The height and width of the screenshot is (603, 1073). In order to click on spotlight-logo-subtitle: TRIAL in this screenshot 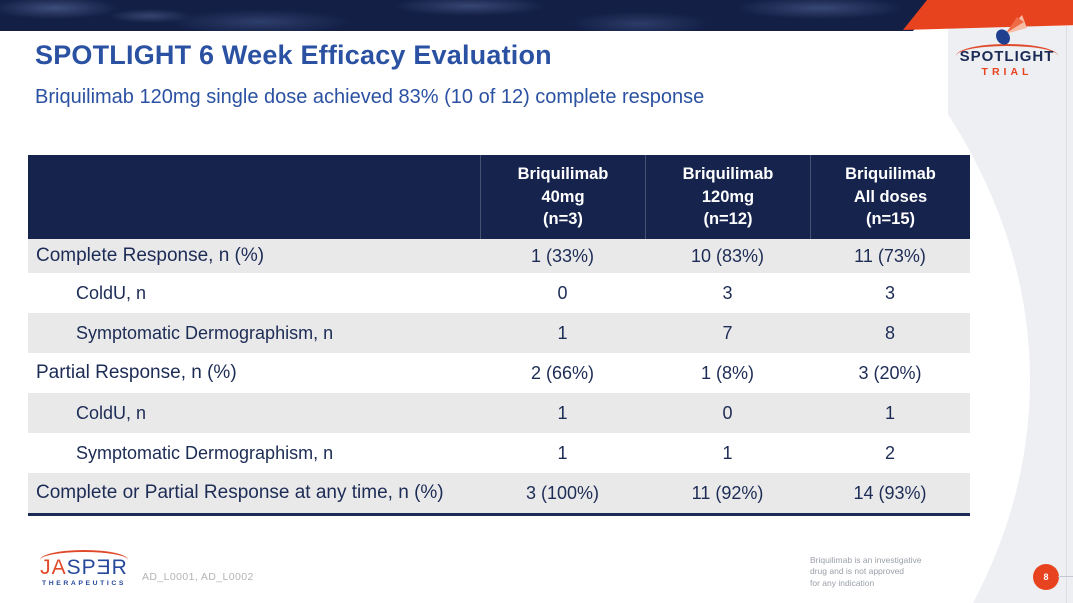, I will do `click(1007, 72)`.